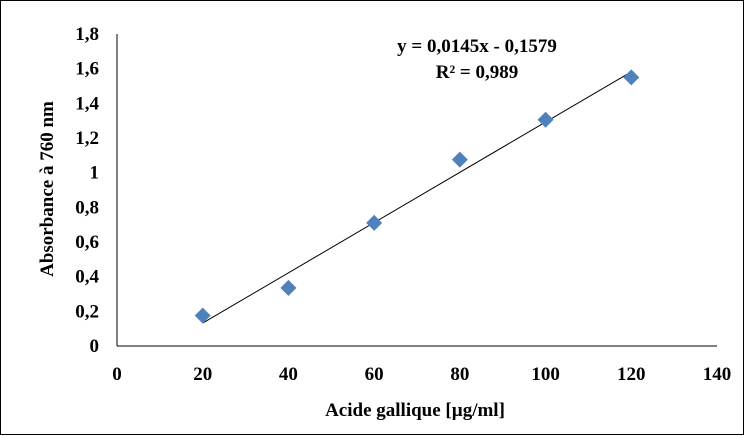  What do you see at coordinates (421, 374) in the screenshot?
I see `x-tick-labels: 0 20 40 60 80 100 120 140` at bounding box center [421, 374].